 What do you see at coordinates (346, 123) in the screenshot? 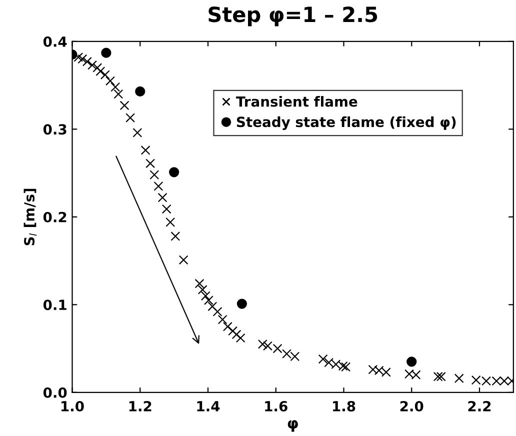
I see `legend-label: Steady state flame (fixed φ)` at bounding box center [346, 123].